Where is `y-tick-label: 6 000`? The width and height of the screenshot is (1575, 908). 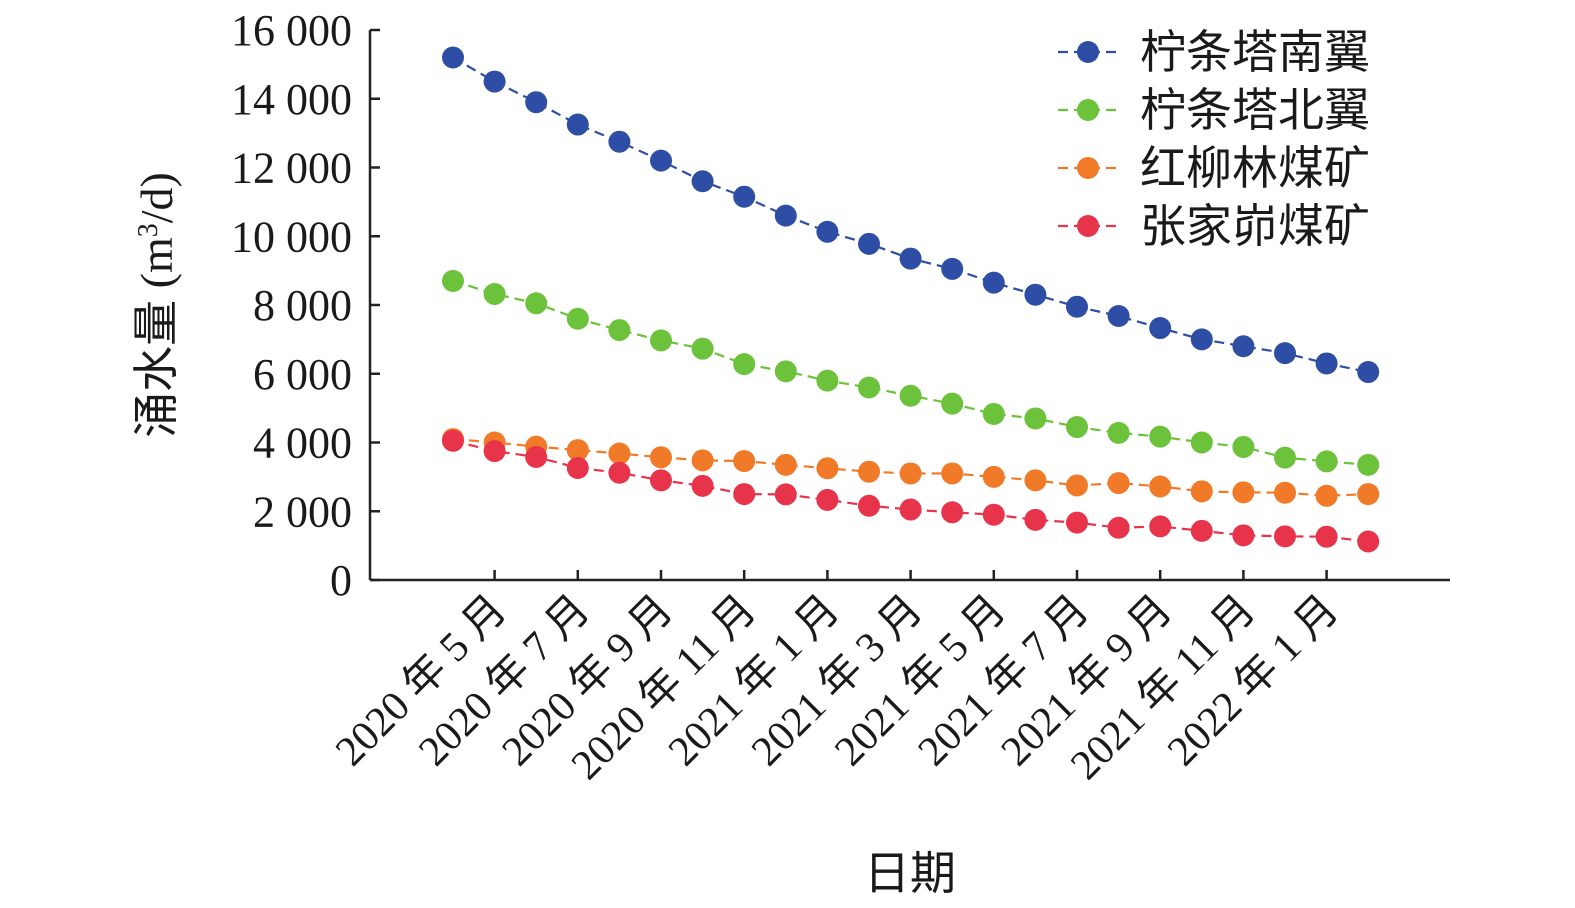 y-tick-label: 6 000 is located at coordinates (302, 374).